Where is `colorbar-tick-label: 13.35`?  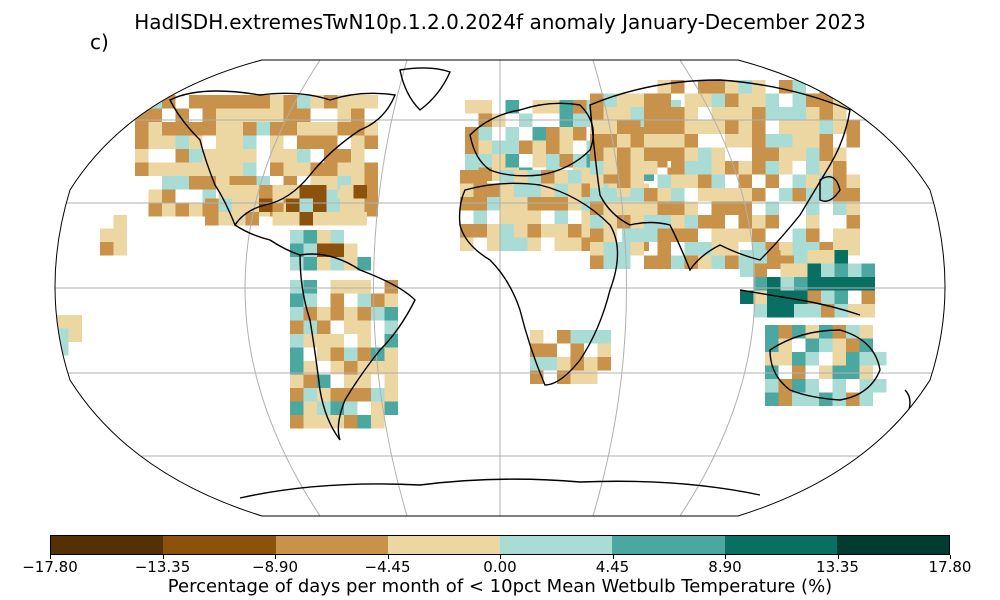 colorbar-tick-label: 13.35 is located at coordinates (837, 567).